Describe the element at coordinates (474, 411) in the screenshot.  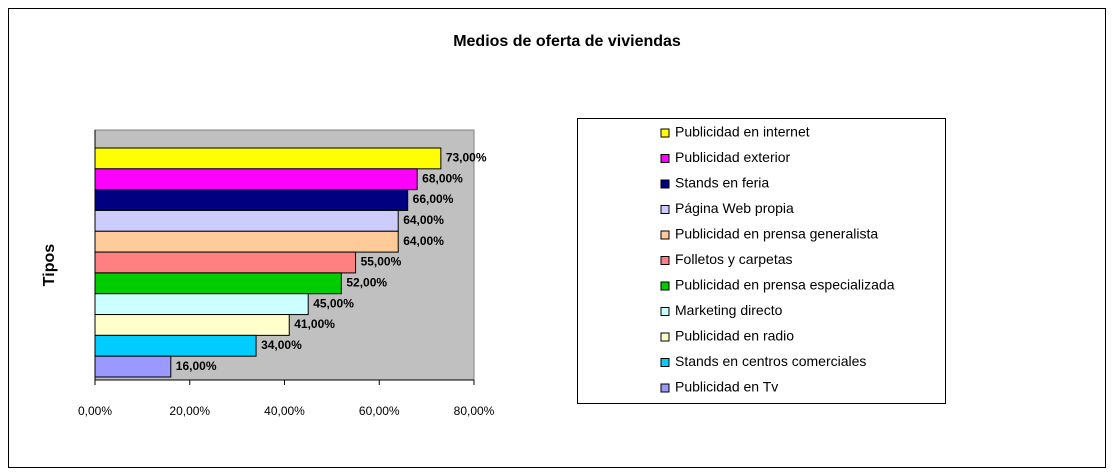
I see `x-tick-label: 80,00%` at that location.